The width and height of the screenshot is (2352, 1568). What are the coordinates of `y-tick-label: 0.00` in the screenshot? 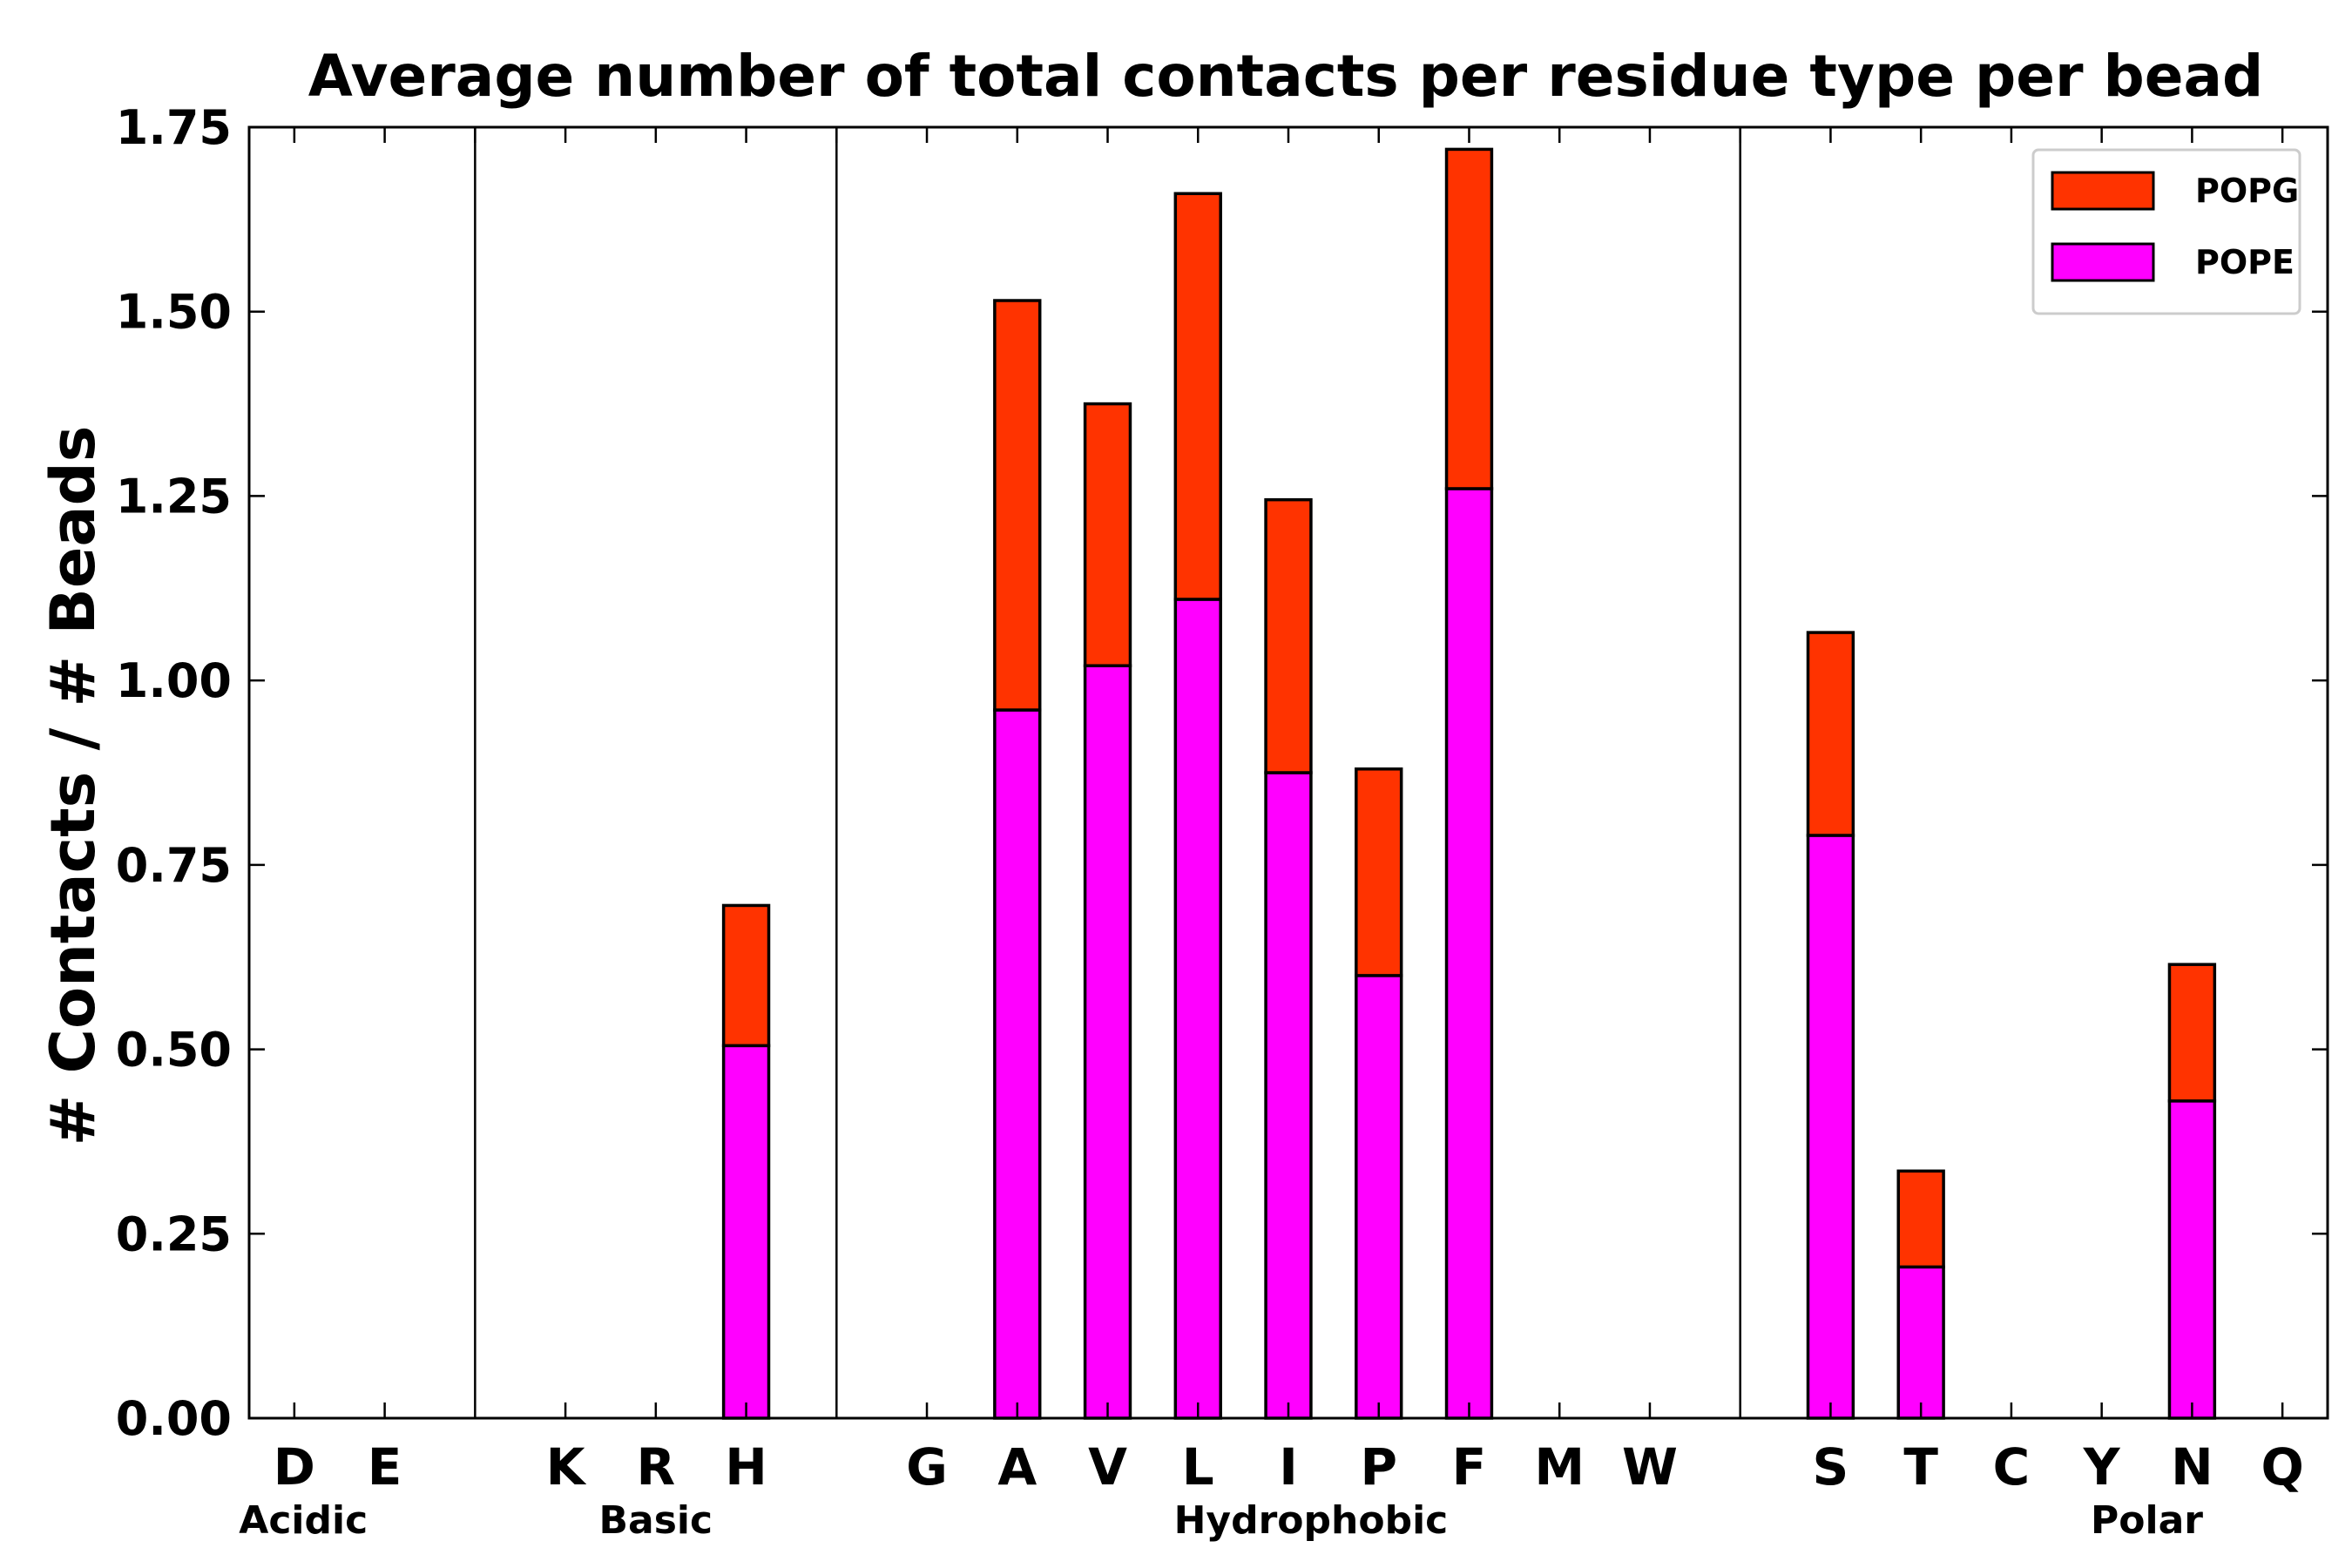 It's located at (174, 1418).